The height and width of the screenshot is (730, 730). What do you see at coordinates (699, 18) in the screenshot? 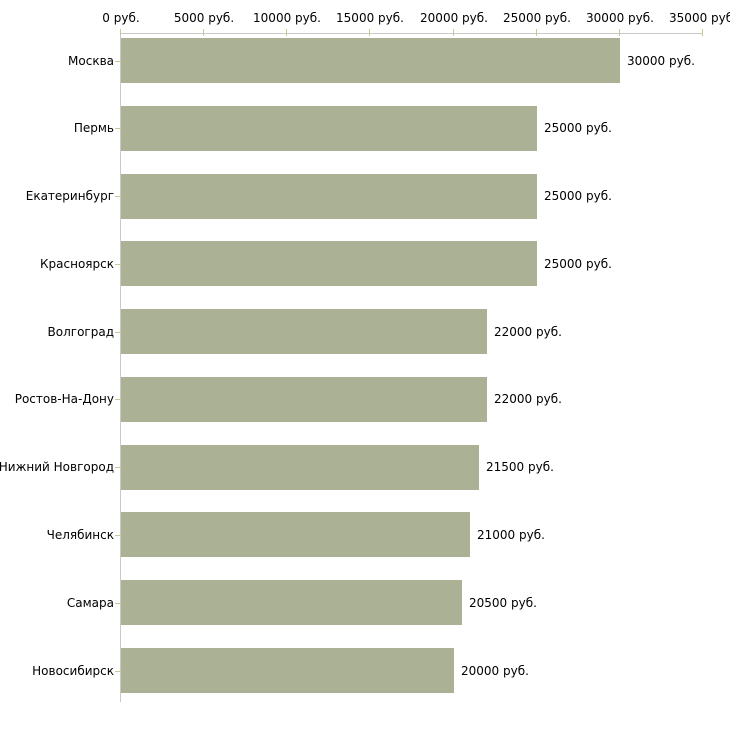
I see `x-axis-tick-label: 35000 руб.` at bounding box center [699, 18].